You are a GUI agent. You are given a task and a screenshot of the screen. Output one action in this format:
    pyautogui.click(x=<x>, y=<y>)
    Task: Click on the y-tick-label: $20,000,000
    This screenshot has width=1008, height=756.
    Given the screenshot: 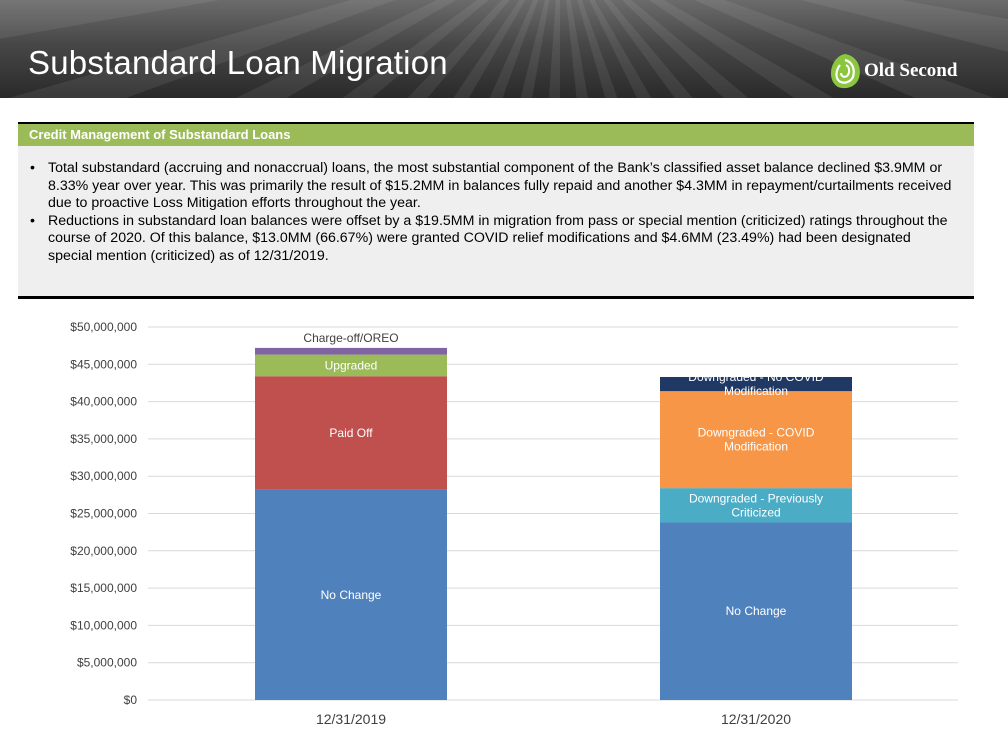 What is the action you would take?
    pyautogui.click(x=103, y=551)
    